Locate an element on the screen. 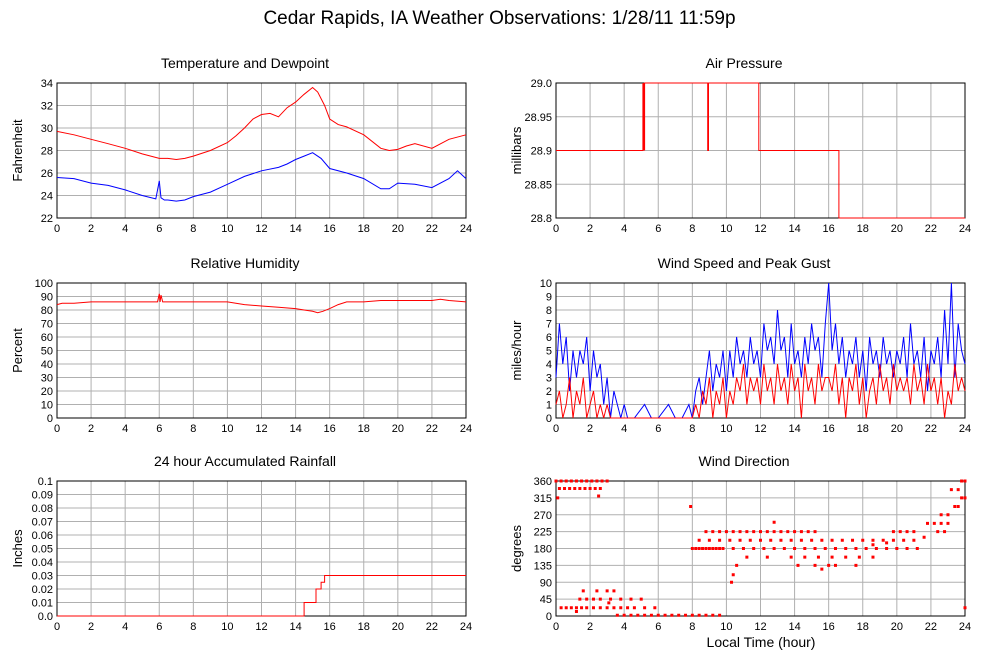  panel-title: Temperature and Dewpoint is located at coordinates (245, 63).